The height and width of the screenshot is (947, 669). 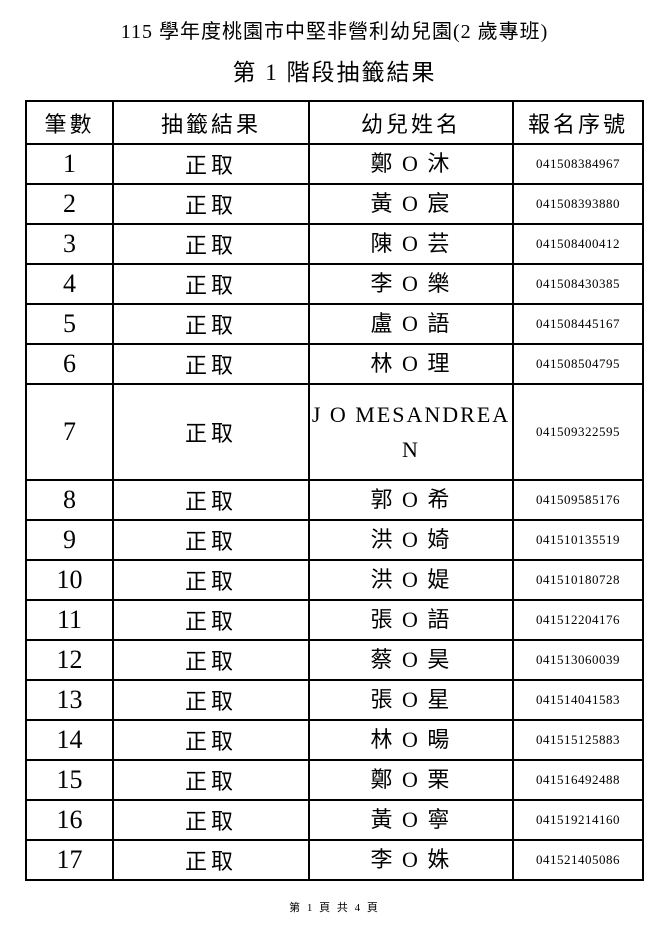 What do you see at coordinates (578, 780) in the screenshot?
I see `registration-number-cell: 041516492488` at bounding box center [578, 780].